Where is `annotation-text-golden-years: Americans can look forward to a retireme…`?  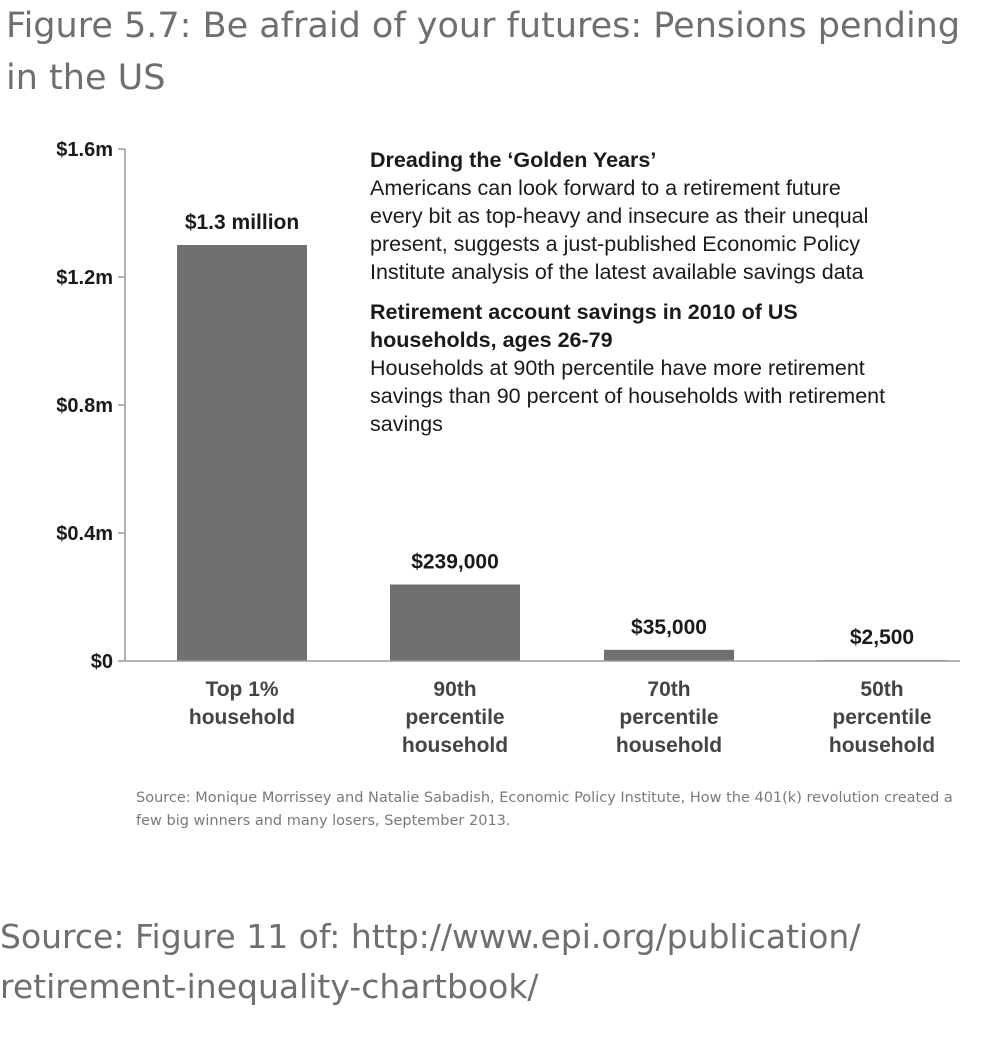 annotation-text-golden-years: Americans can look forward to a retireme… is located at coordinates (619, 230).